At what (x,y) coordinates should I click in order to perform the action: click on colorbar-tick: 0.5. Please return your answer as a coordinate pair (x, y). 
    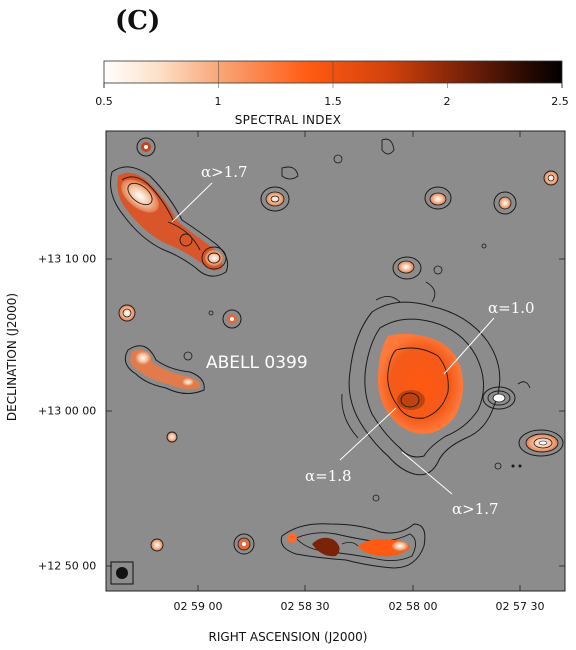
    Looking at the image, I should click on (104, 101).